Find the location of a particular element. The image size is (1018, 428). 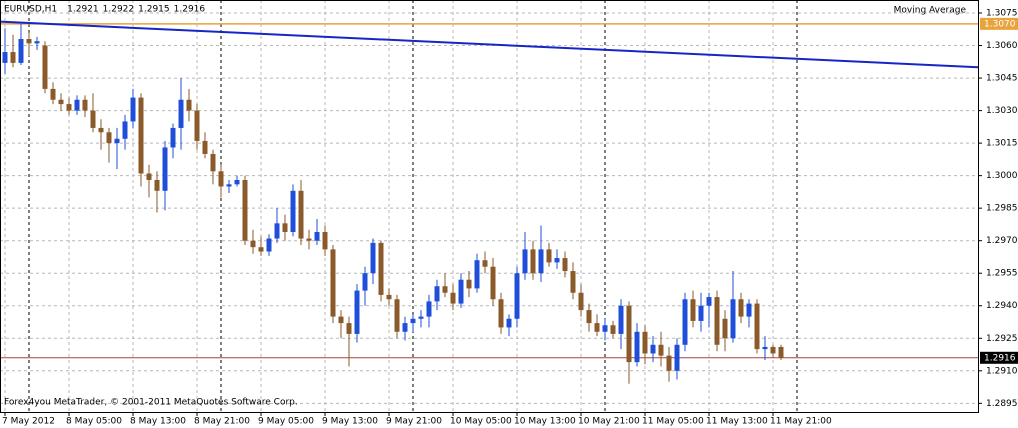

y-tick-label: 1.3045 is located at coordinates (1002, 79).